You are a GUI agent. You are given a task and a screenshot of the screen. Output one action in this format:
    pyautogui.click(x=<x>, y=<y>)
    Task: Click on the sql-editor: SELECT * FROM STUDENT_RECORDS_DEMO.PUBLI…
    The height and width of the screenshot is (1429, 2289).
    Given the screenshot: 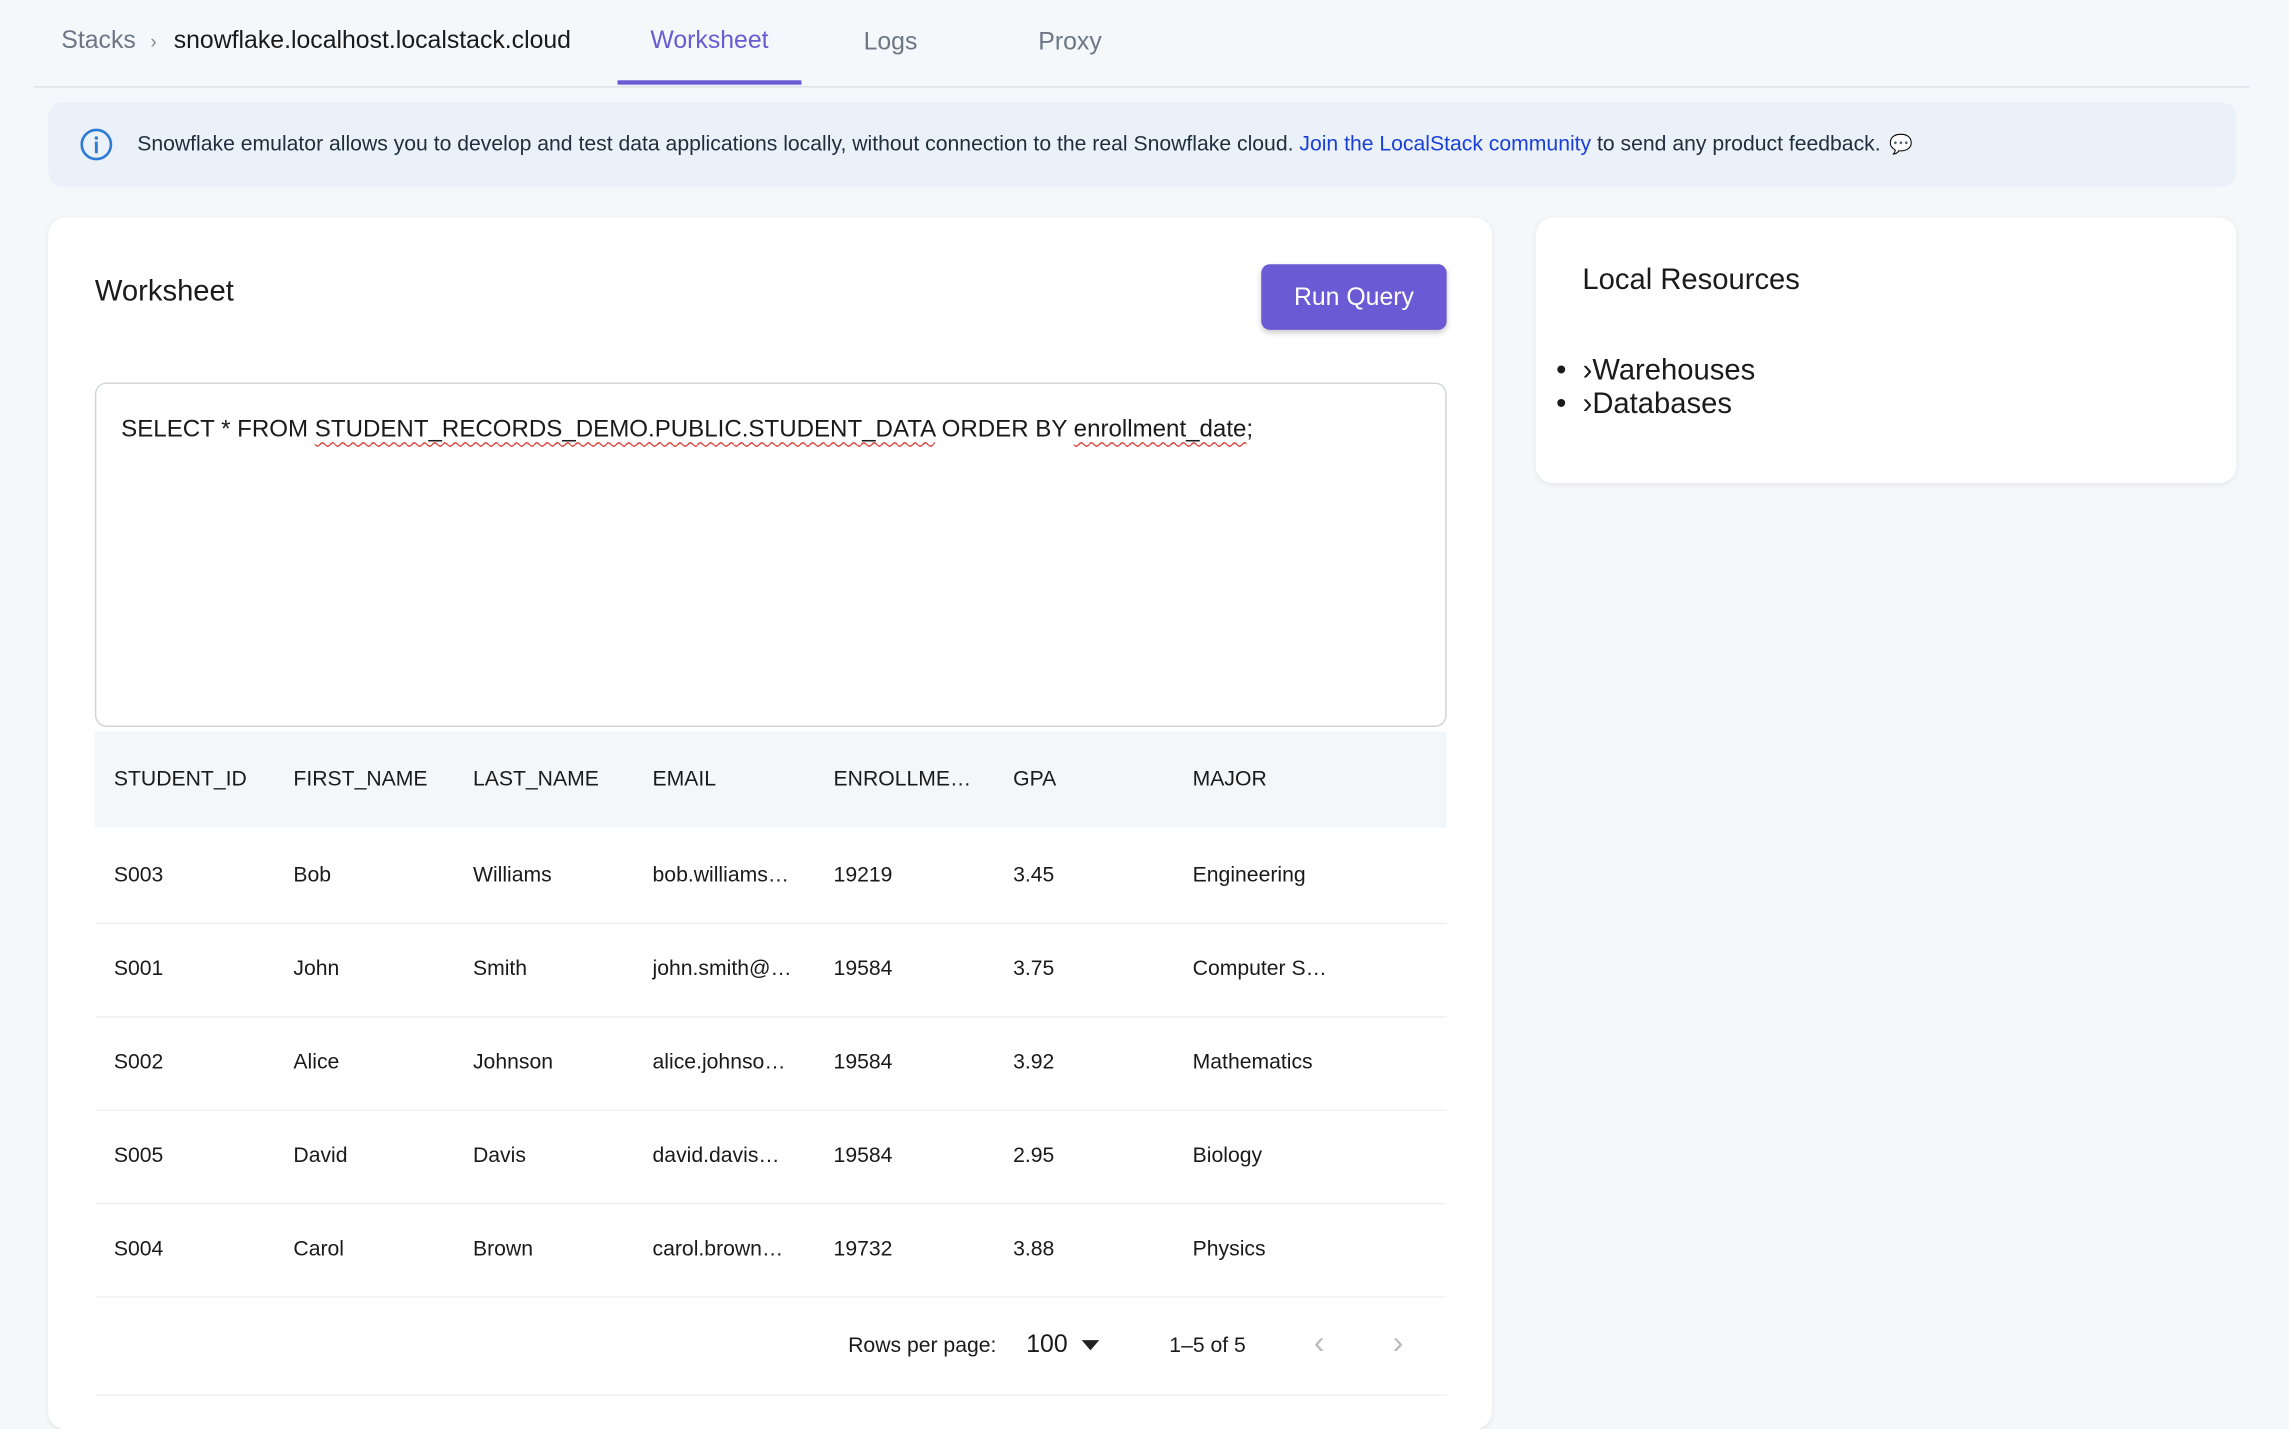 What is the action you would take?
    pyautogui.click(x=770, y=554)
    